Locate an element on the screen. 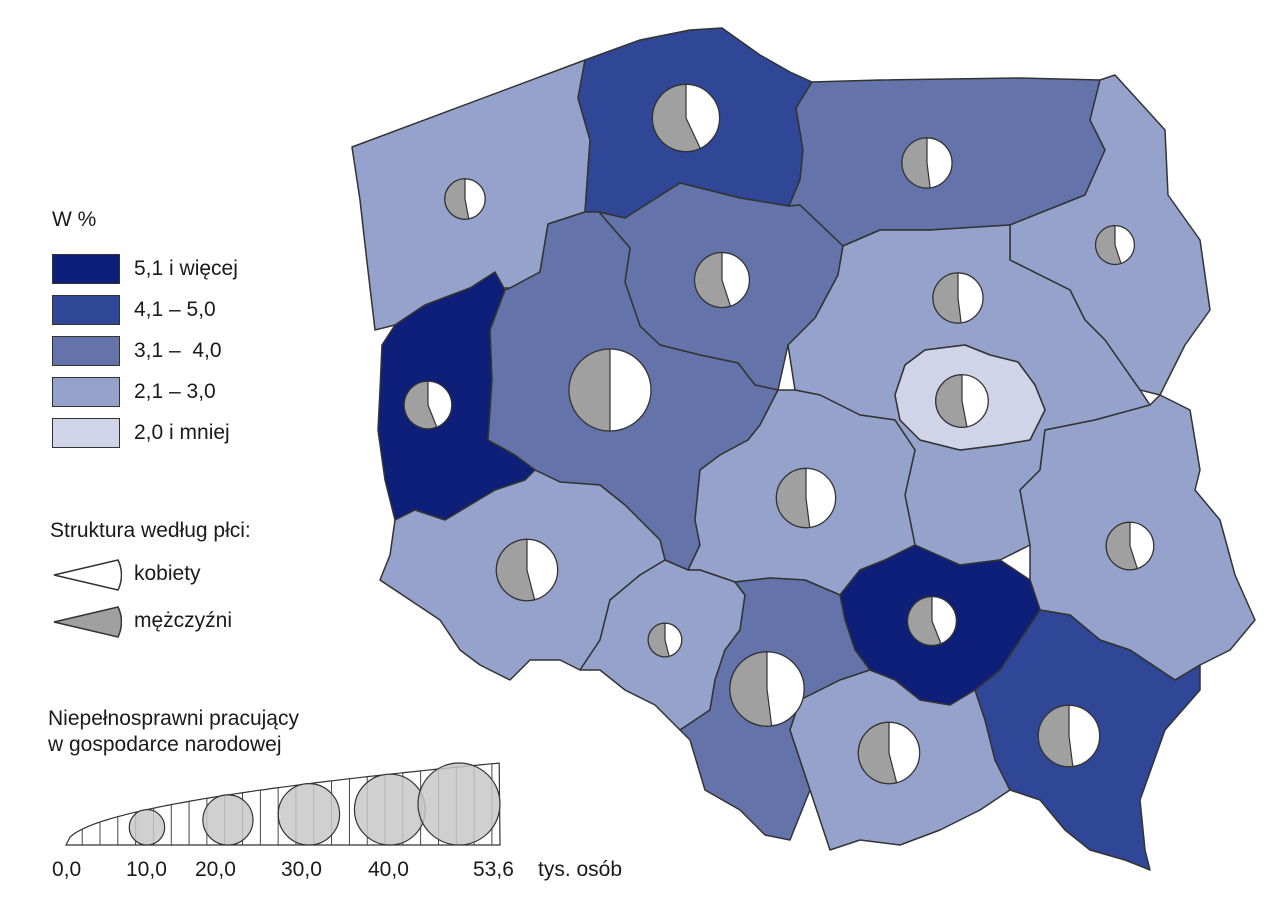 The image size is (1280, 915). pie-podlaskie is located at coordinates (1115, 245).